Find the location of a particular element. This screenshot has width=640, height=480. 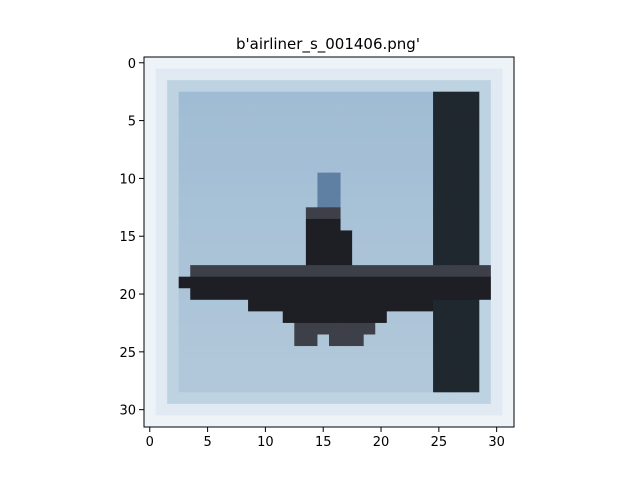

x-tick-label: 15 is located at coordinates (323, 442).